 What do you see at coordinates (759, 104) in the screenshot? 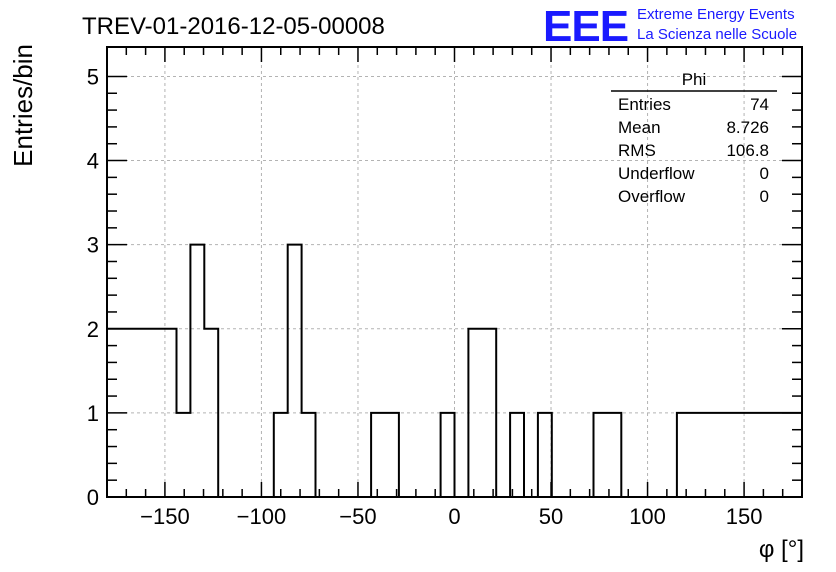
I see `stats-value: 74` at bounding box center [759, 104].